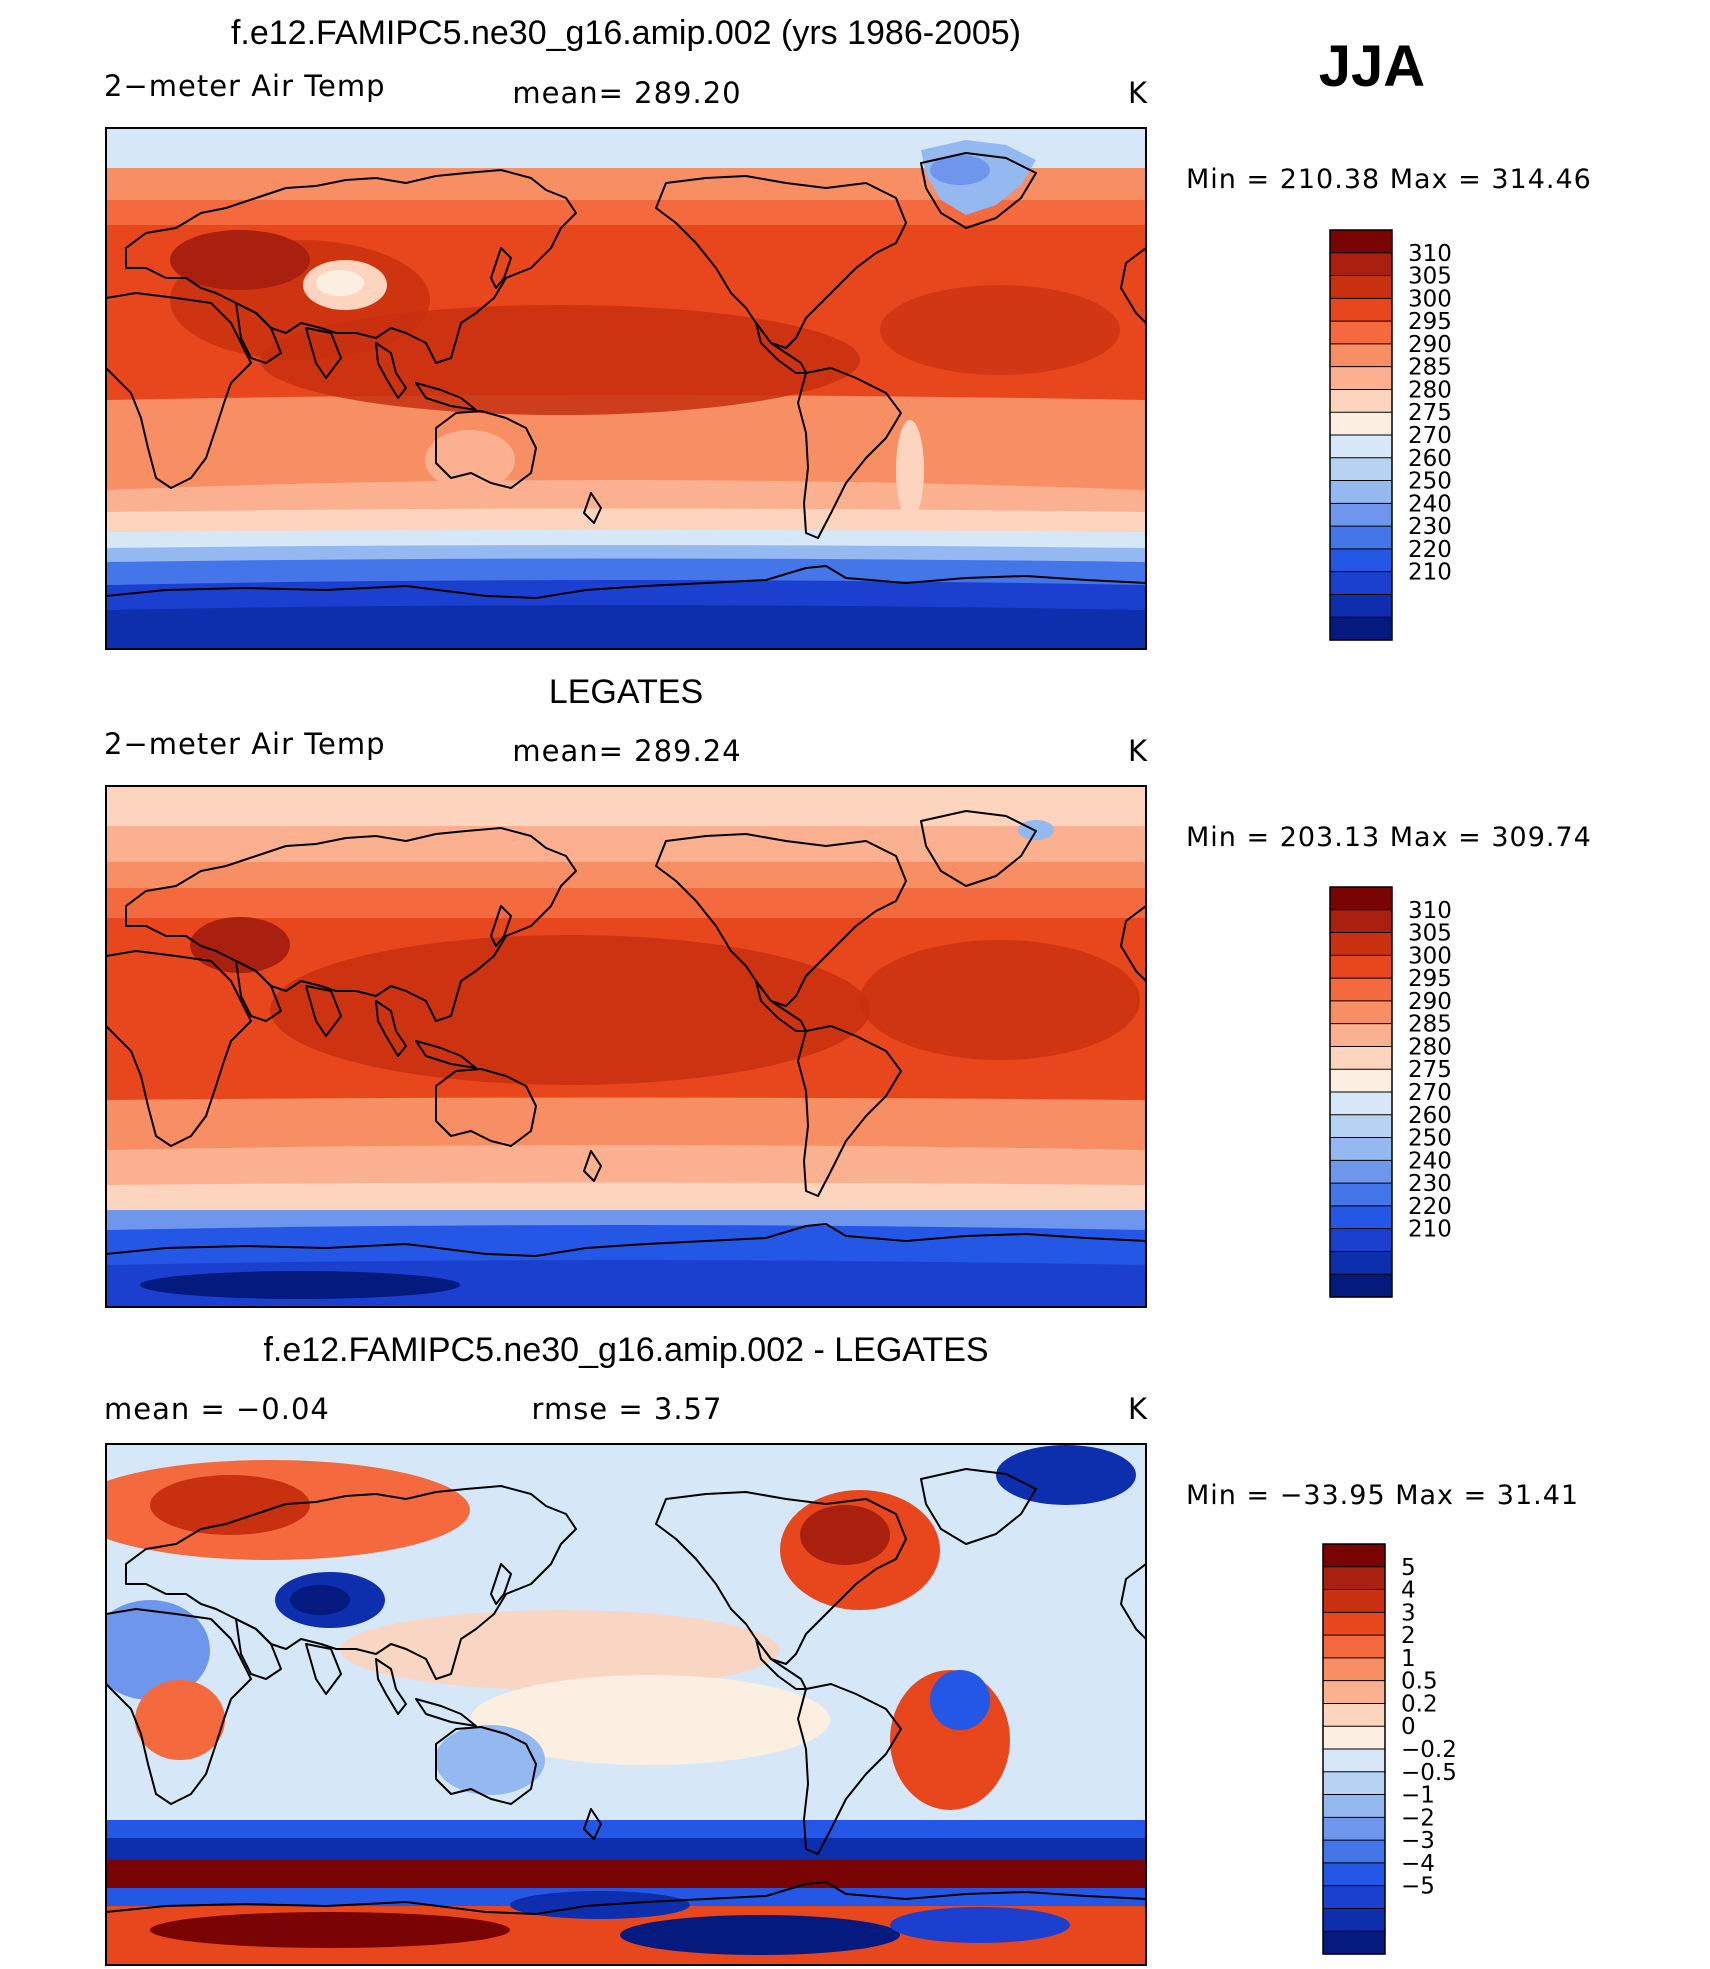 The height and width of the screenshot is (1969, 1710). What do you see at coordinates (1430, 482) in the screenshot?
I see `colorbar-tick-label: 250` at bounding box center [1430, 482].